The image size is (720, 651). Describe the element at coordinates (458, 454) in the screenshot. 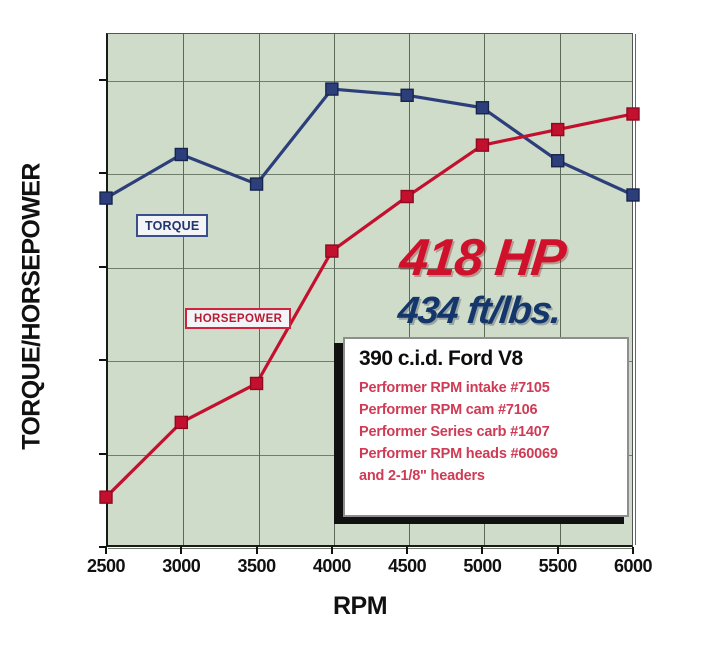

I see `spec-box-line: Performer RPM heads #60069` at that location.